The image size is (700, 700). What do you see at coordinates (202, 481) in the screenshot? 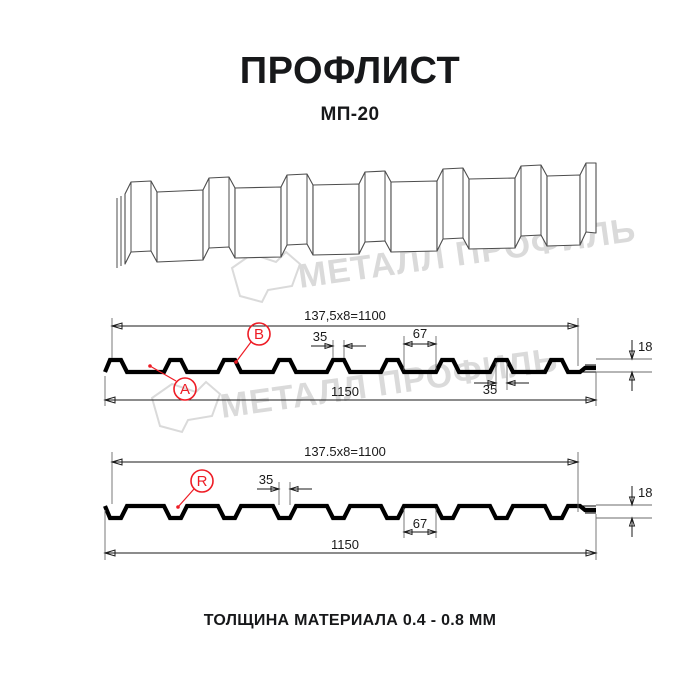
I see `callout-r-label: R` at bounding box center [202, 481].